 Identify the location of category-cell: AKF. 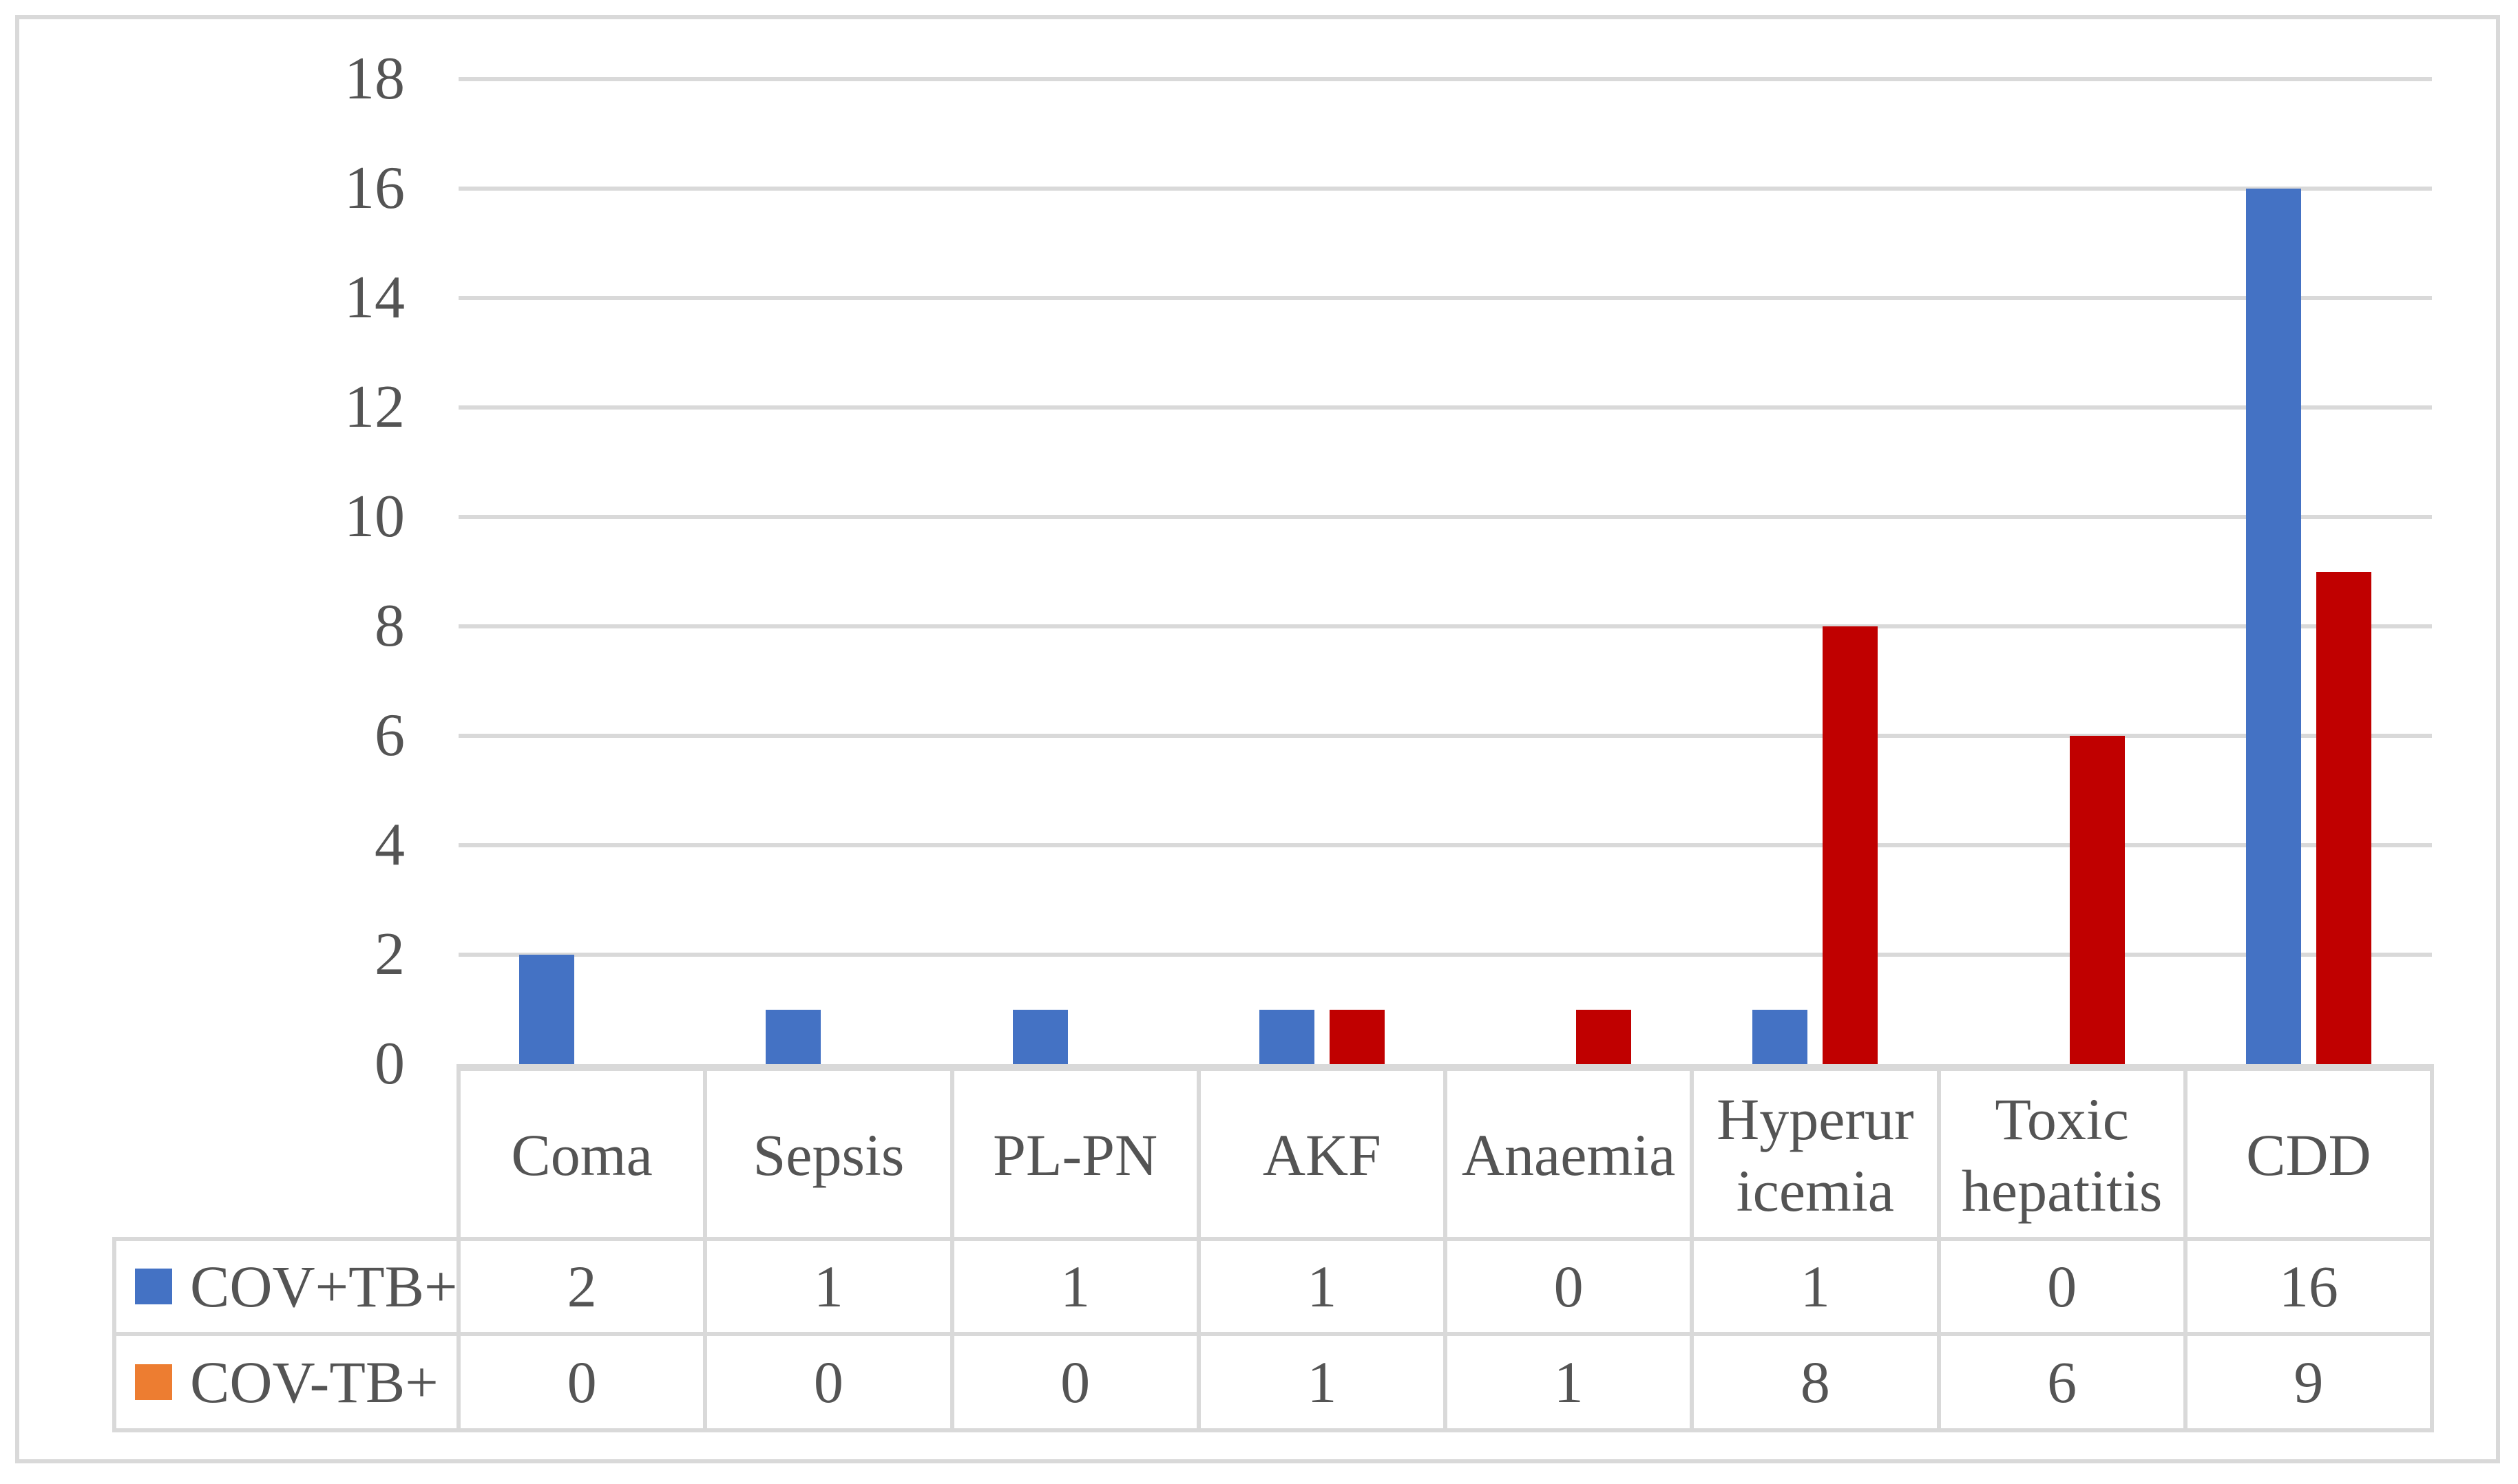
(1321, 1155).